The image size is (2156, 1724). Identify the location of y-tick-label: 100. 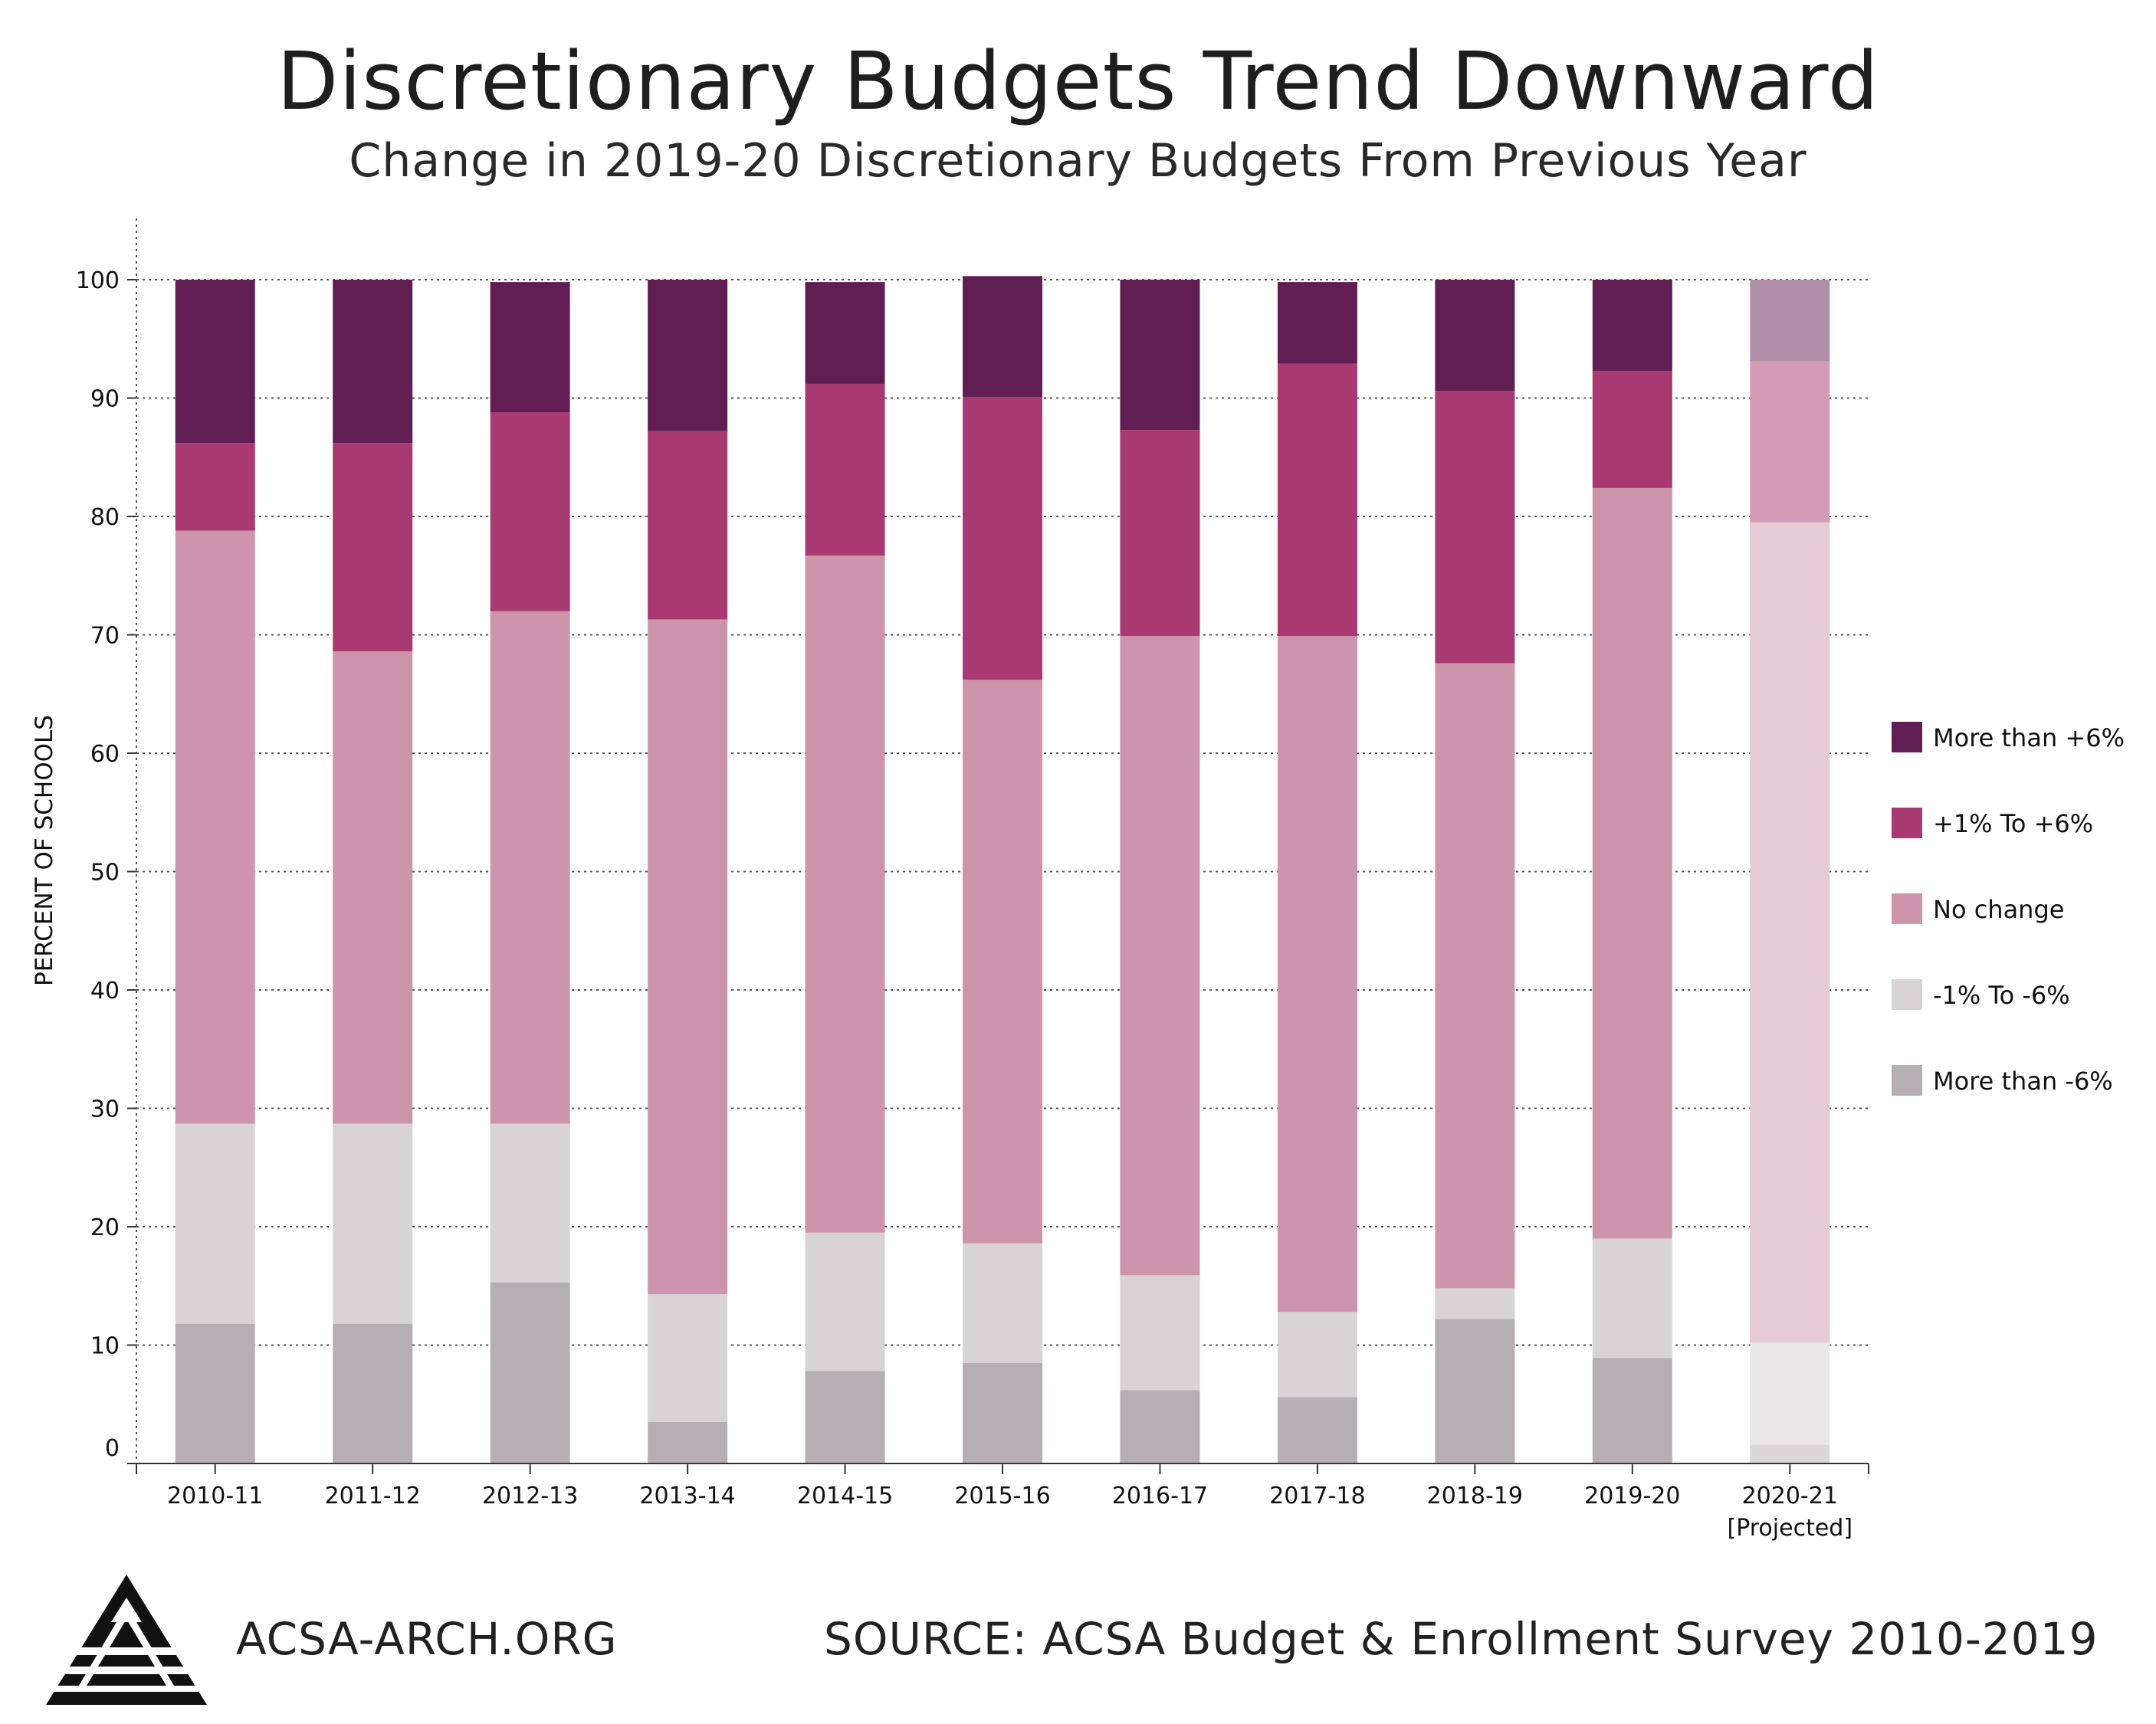
(98, 280).